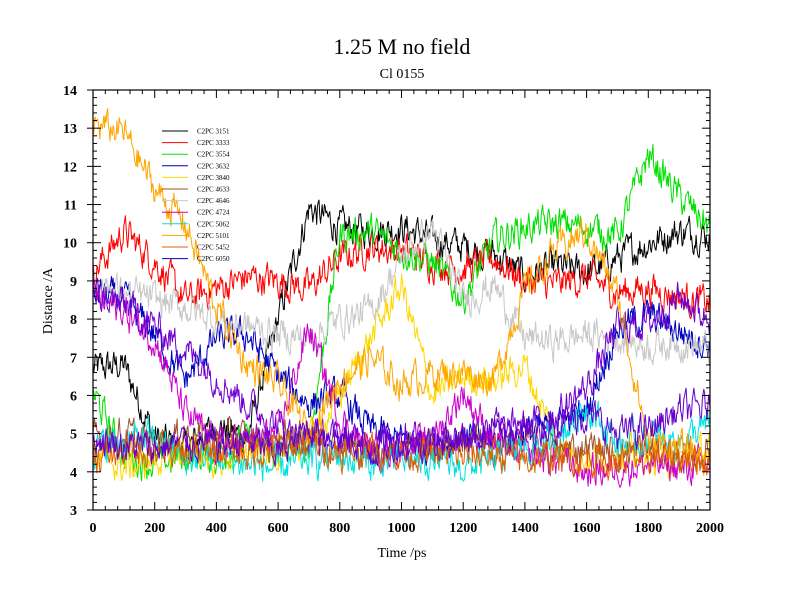  What do you see at coordinates (213, 224) in the screenshot?
I see `legend-label: C2PC 5062` at bounding box center [213, 224].